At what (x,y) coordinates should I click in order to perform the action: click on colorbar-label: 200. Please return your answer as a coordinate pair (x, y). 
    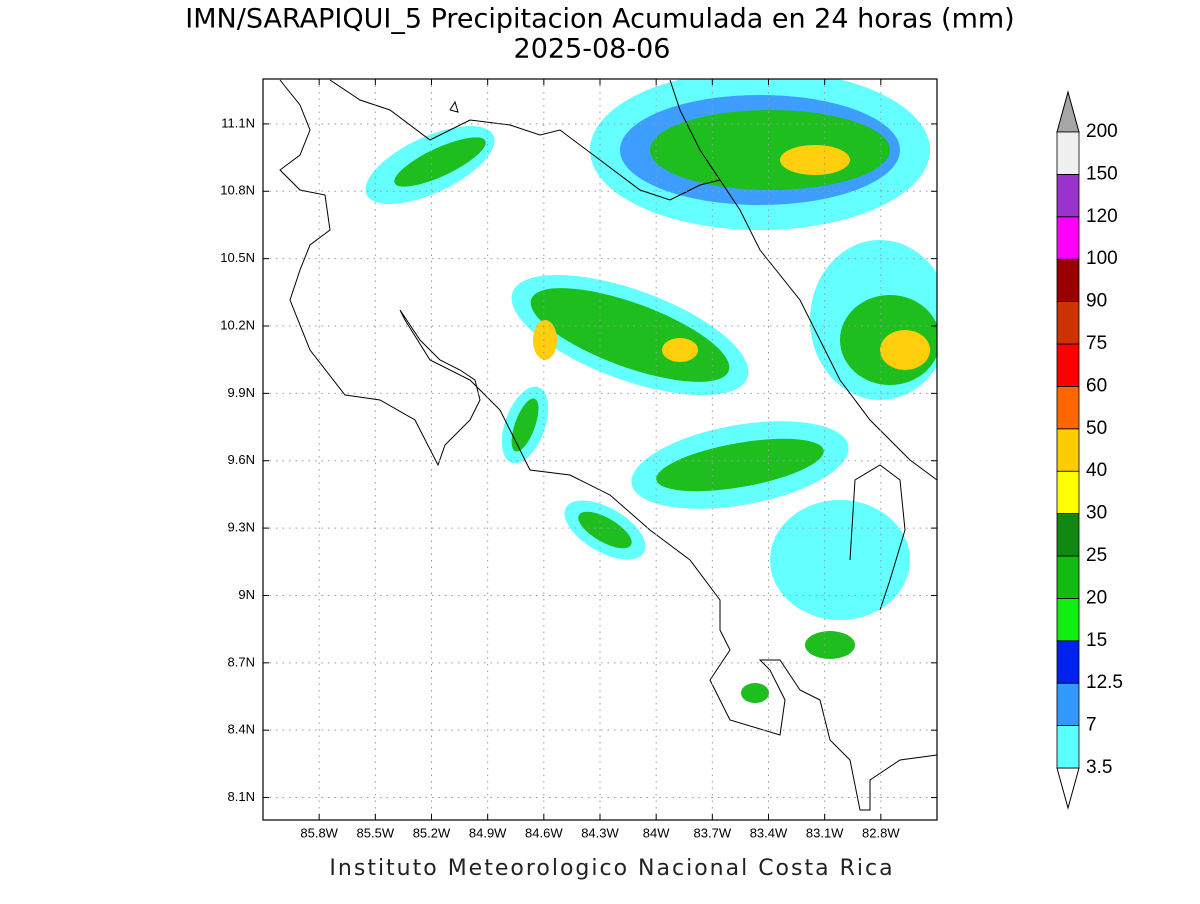
    Looking at the image, I should click on (1102, 131).